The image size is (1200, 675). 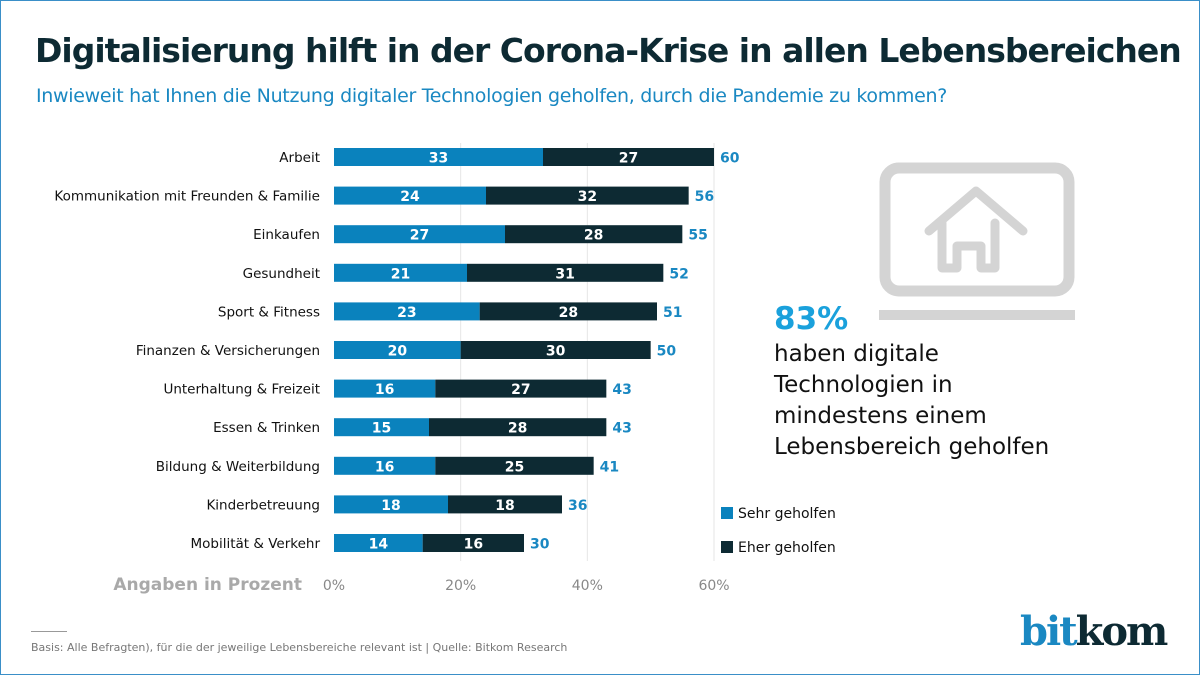 What do you see at coordinates (187, 197) in the screenshot?
I see `category-label: Kommunikation mit Freunden & Familie` at bounding box center [187, 197].